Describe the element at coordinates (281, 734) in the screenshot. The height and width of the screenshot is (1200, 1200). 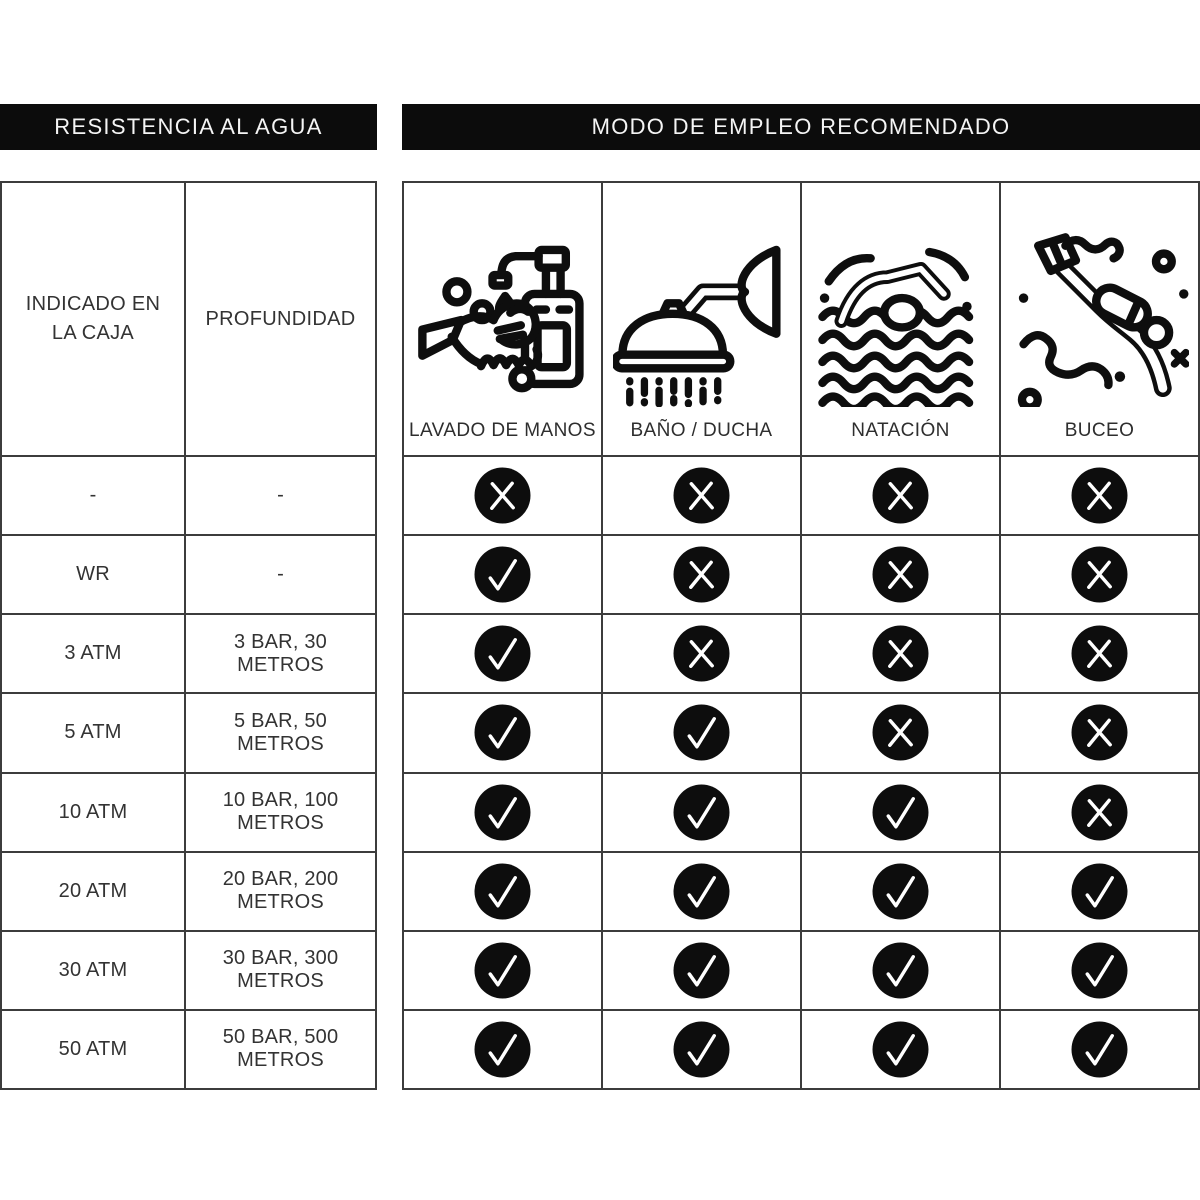
I see `depth-value: 5 BAR, 50 METROS` at that location.